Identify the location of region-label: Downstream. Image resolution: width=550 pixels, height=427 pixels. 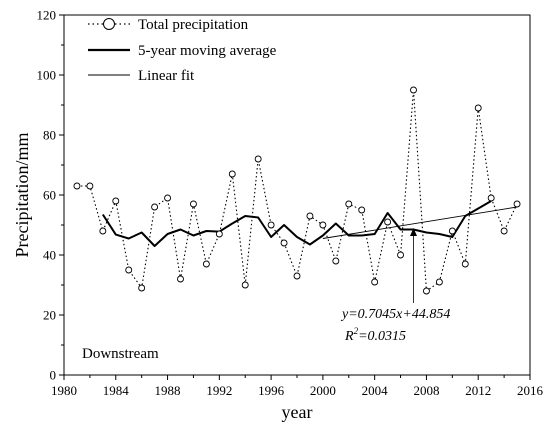
(120, 354).